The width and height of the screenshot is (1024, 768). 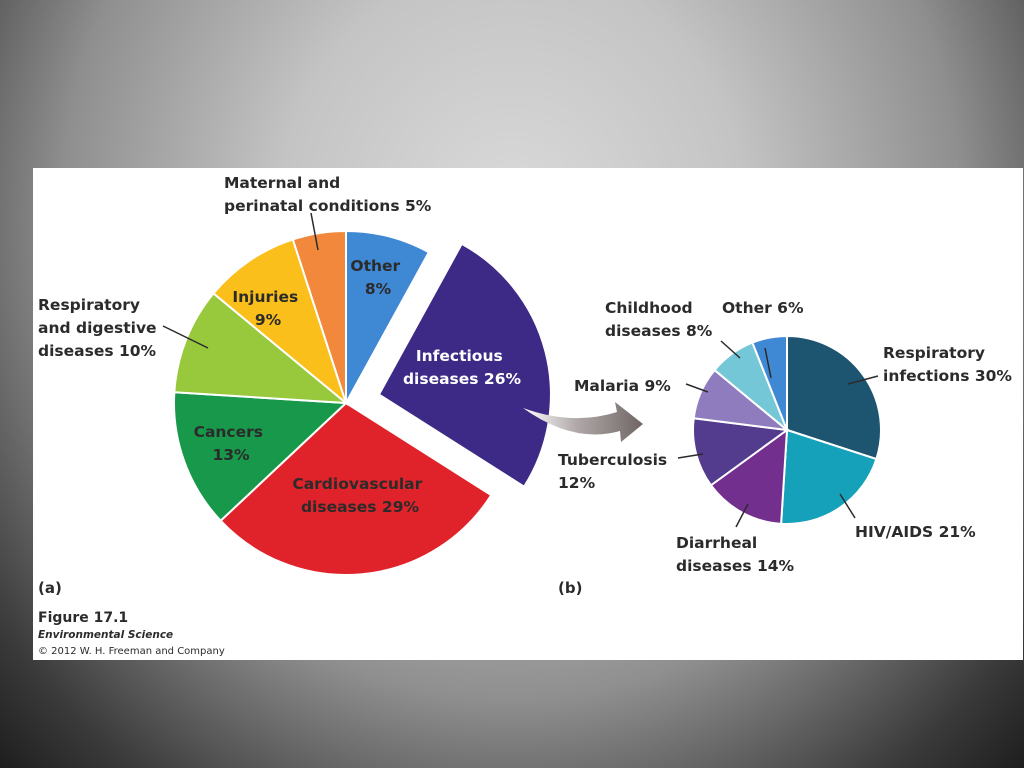 What do you see at coordinates (319, 316) in the screenshot?
I see `pie-a-slice-maternal-and-perinatal-conditions` at bounding box center [319, 316].